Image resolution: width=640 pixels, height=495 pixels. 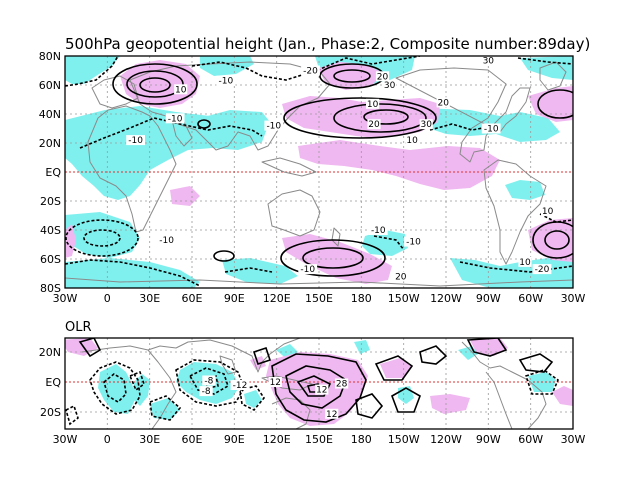 I want to click on x-tick-label: 0, so click(x=107, y=298).